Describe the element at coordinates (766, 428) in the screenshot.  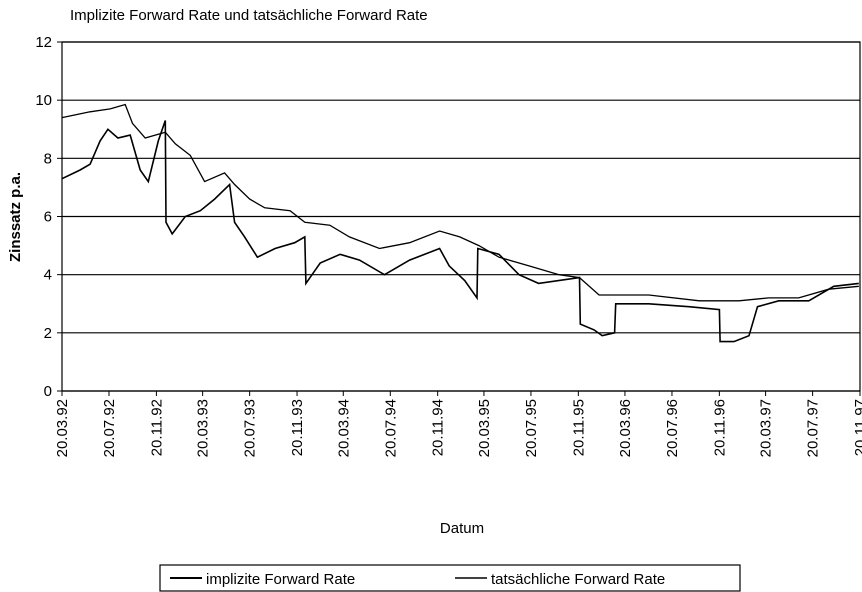
I see `x-tick-label: 20.03.97` at that location.